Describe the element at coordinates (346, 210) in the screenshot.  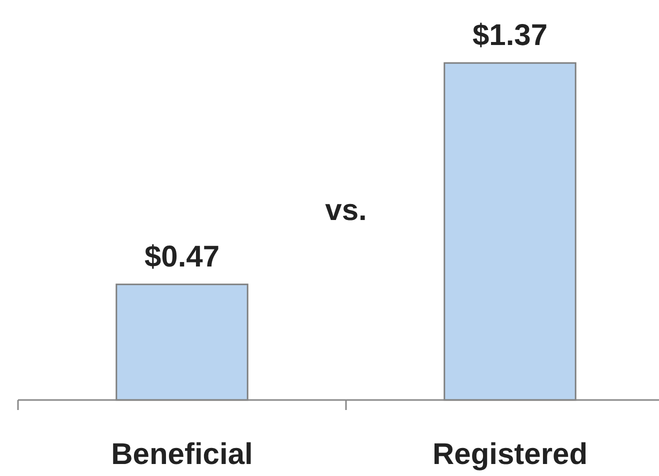
I see `annotation: vs.` at that location.